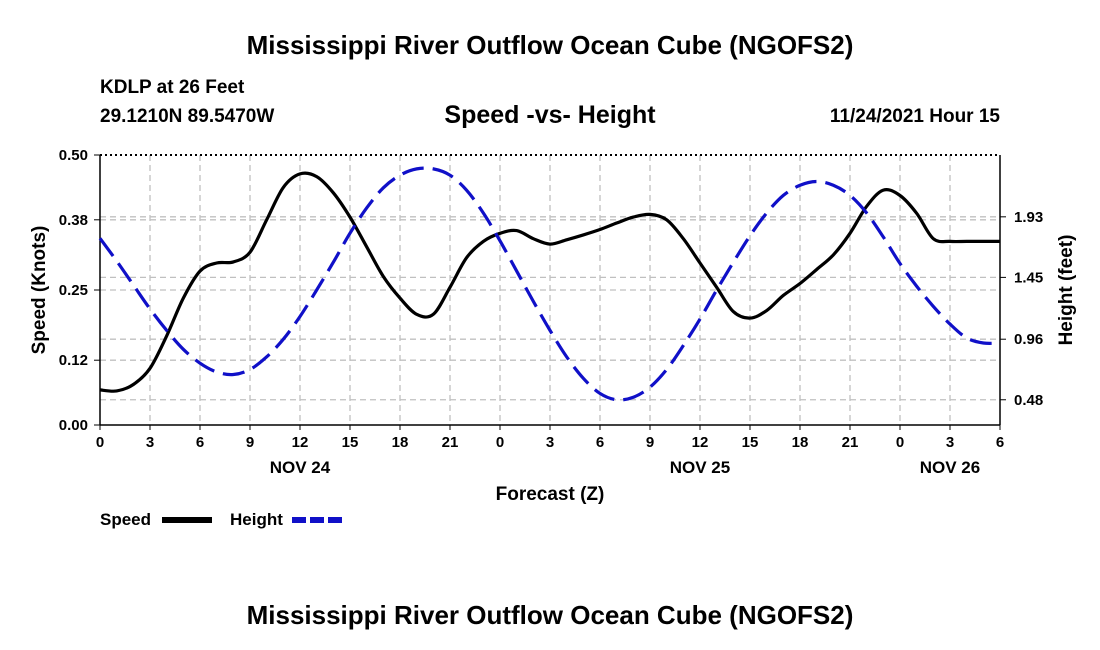  I want to click on chart-subtitle: Speed -vs- Height, so click(550, 115).